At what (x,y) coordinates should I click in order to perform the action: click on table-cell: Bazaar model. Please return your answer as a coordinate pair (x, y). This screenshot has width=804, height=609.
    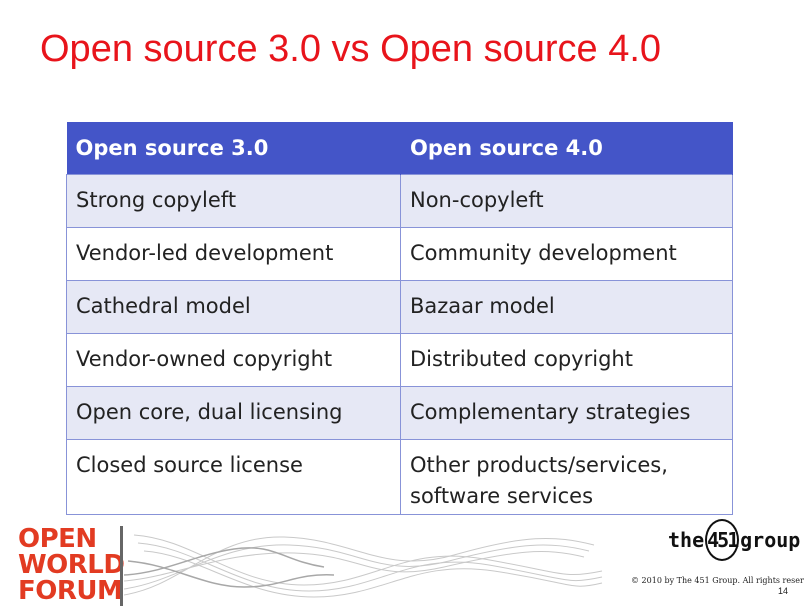
    Looking at the image, I should click on (566, 307).